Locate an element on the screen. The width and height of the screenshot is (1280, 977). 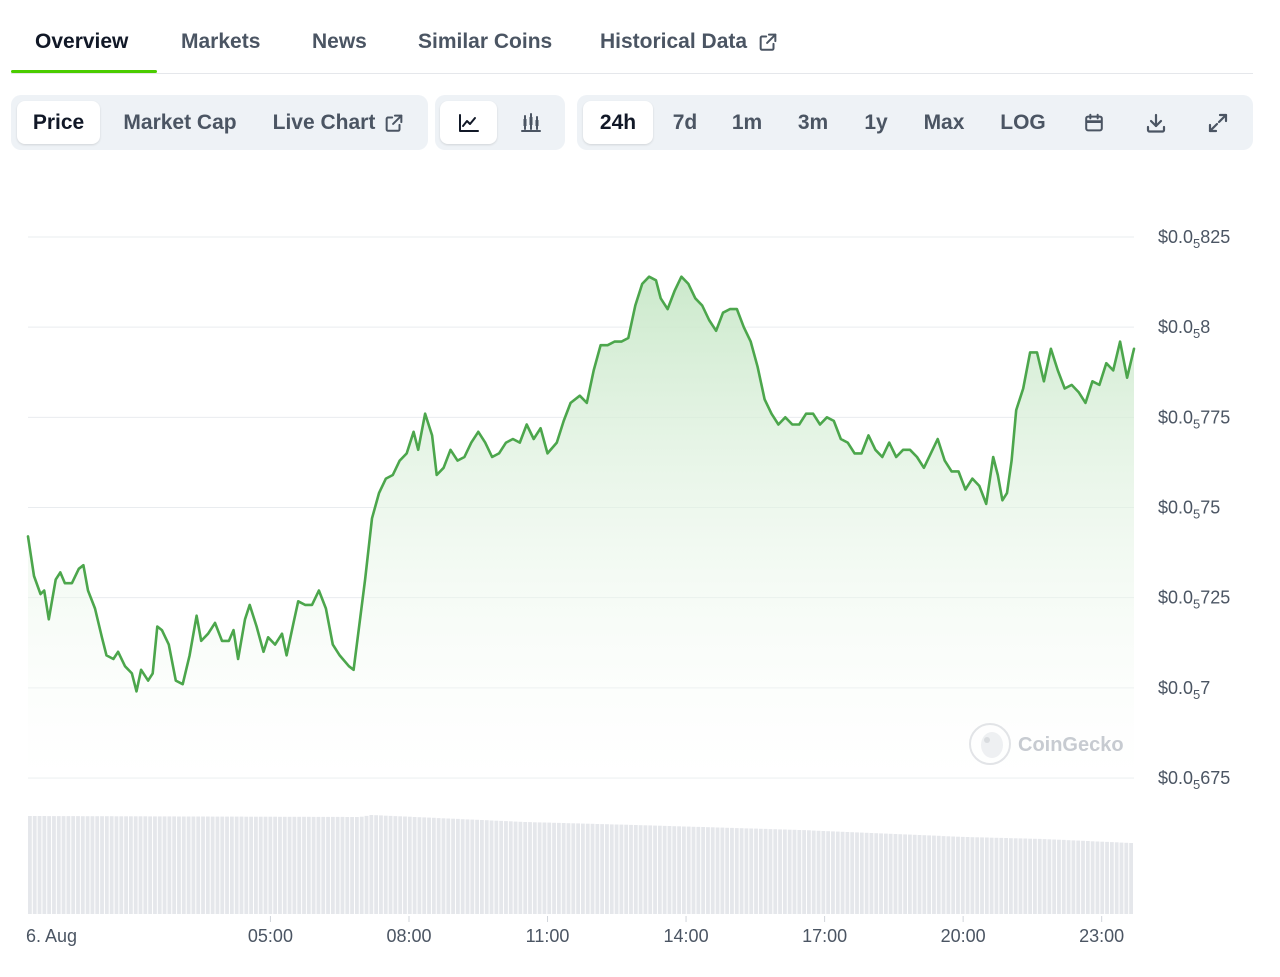
tab-historical-data: Historical Data is located at coordinates (689, 42).